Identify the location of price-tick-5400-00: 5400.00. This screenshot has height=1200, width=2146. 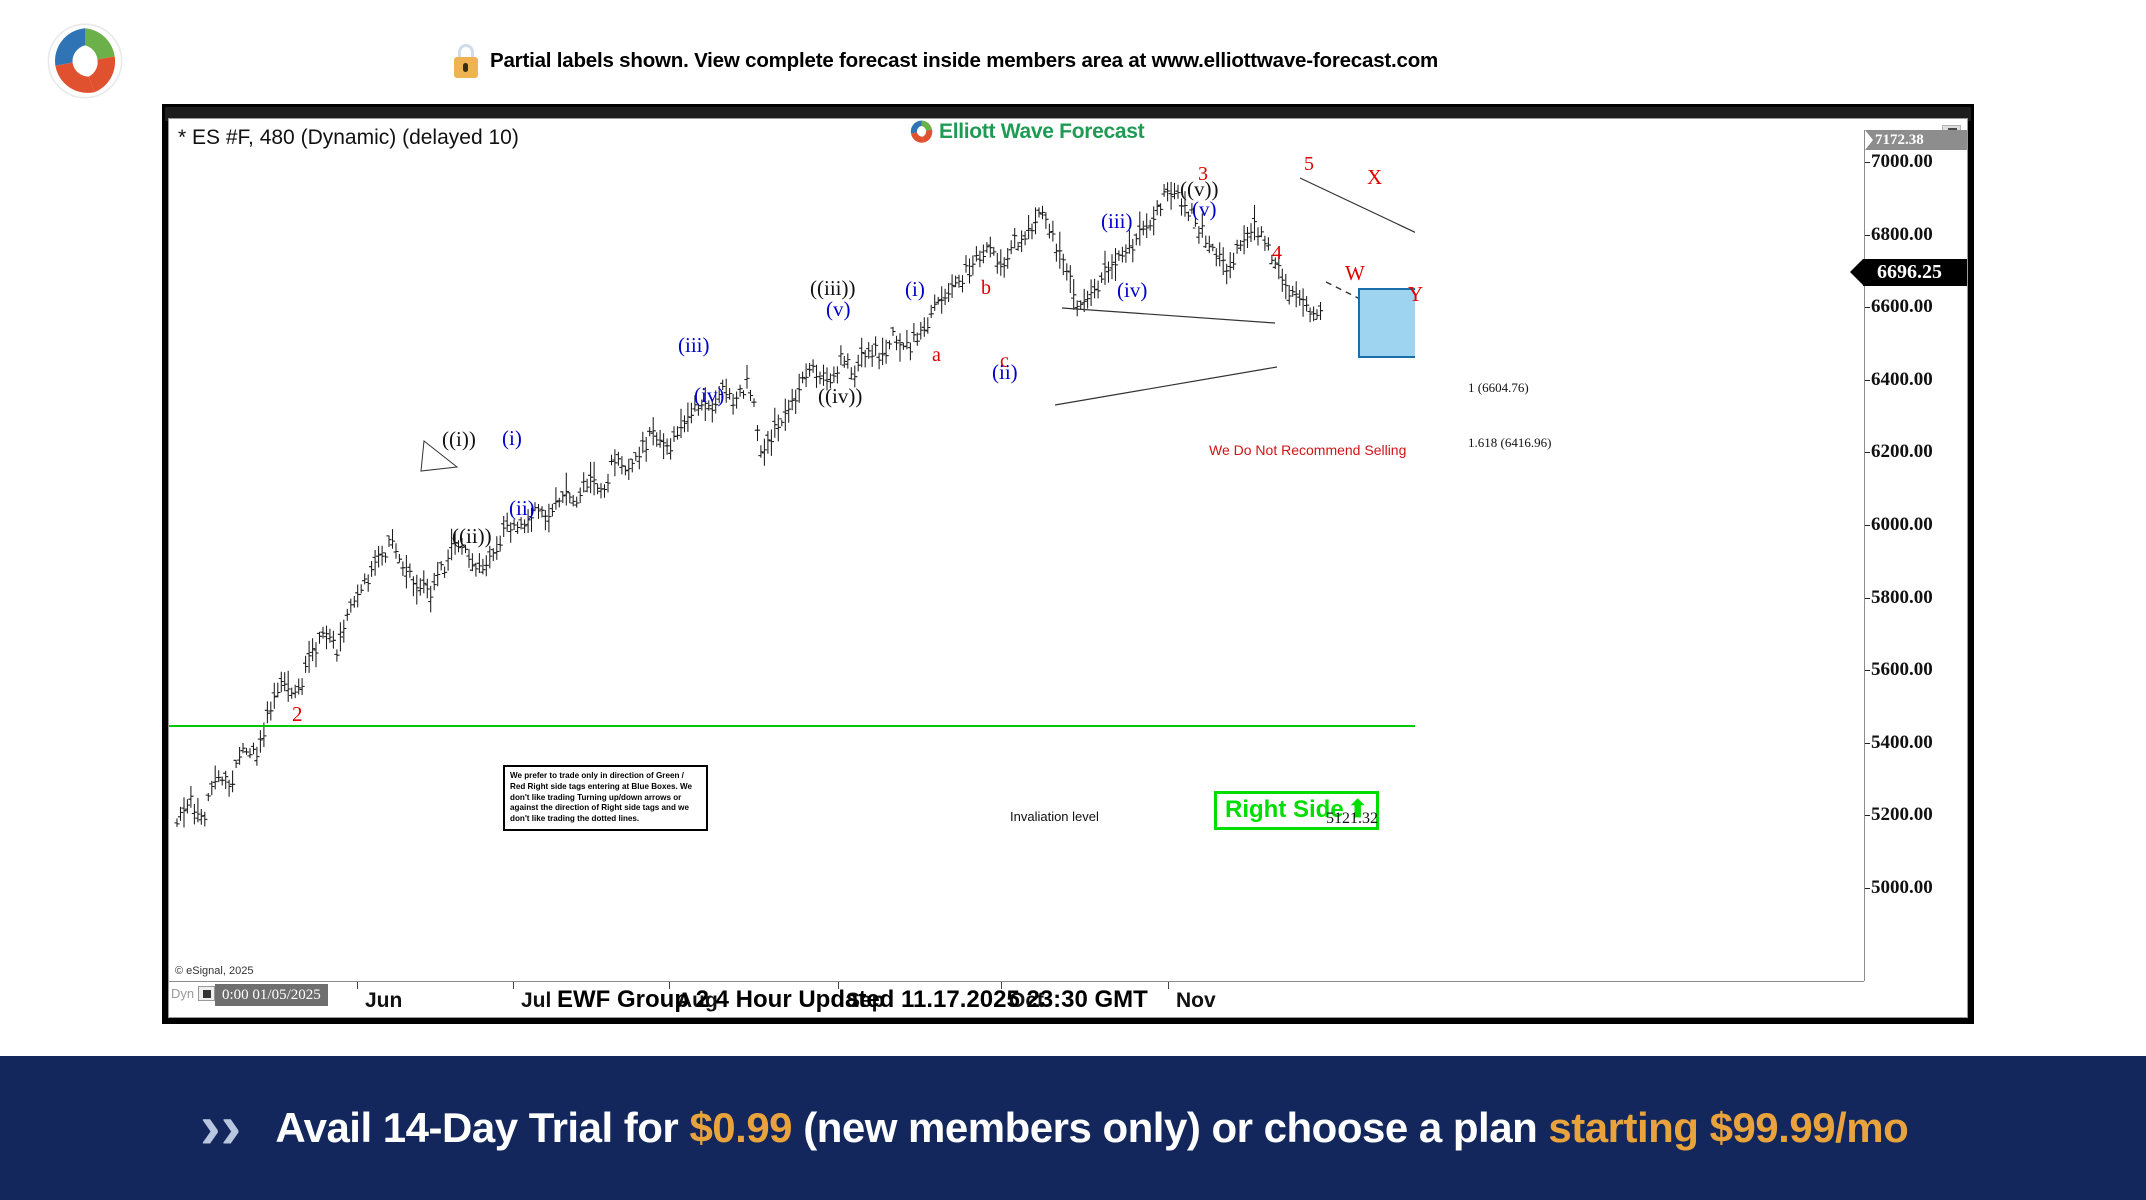
(1899, 742).